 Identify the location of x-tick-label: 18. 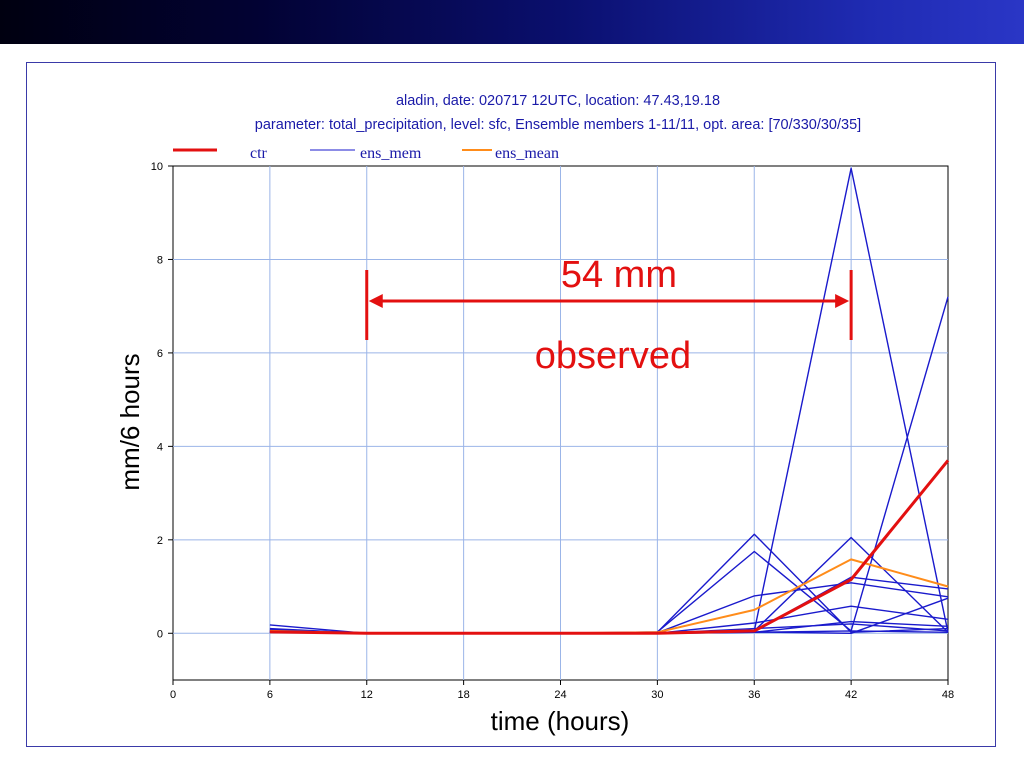
(464, 695).